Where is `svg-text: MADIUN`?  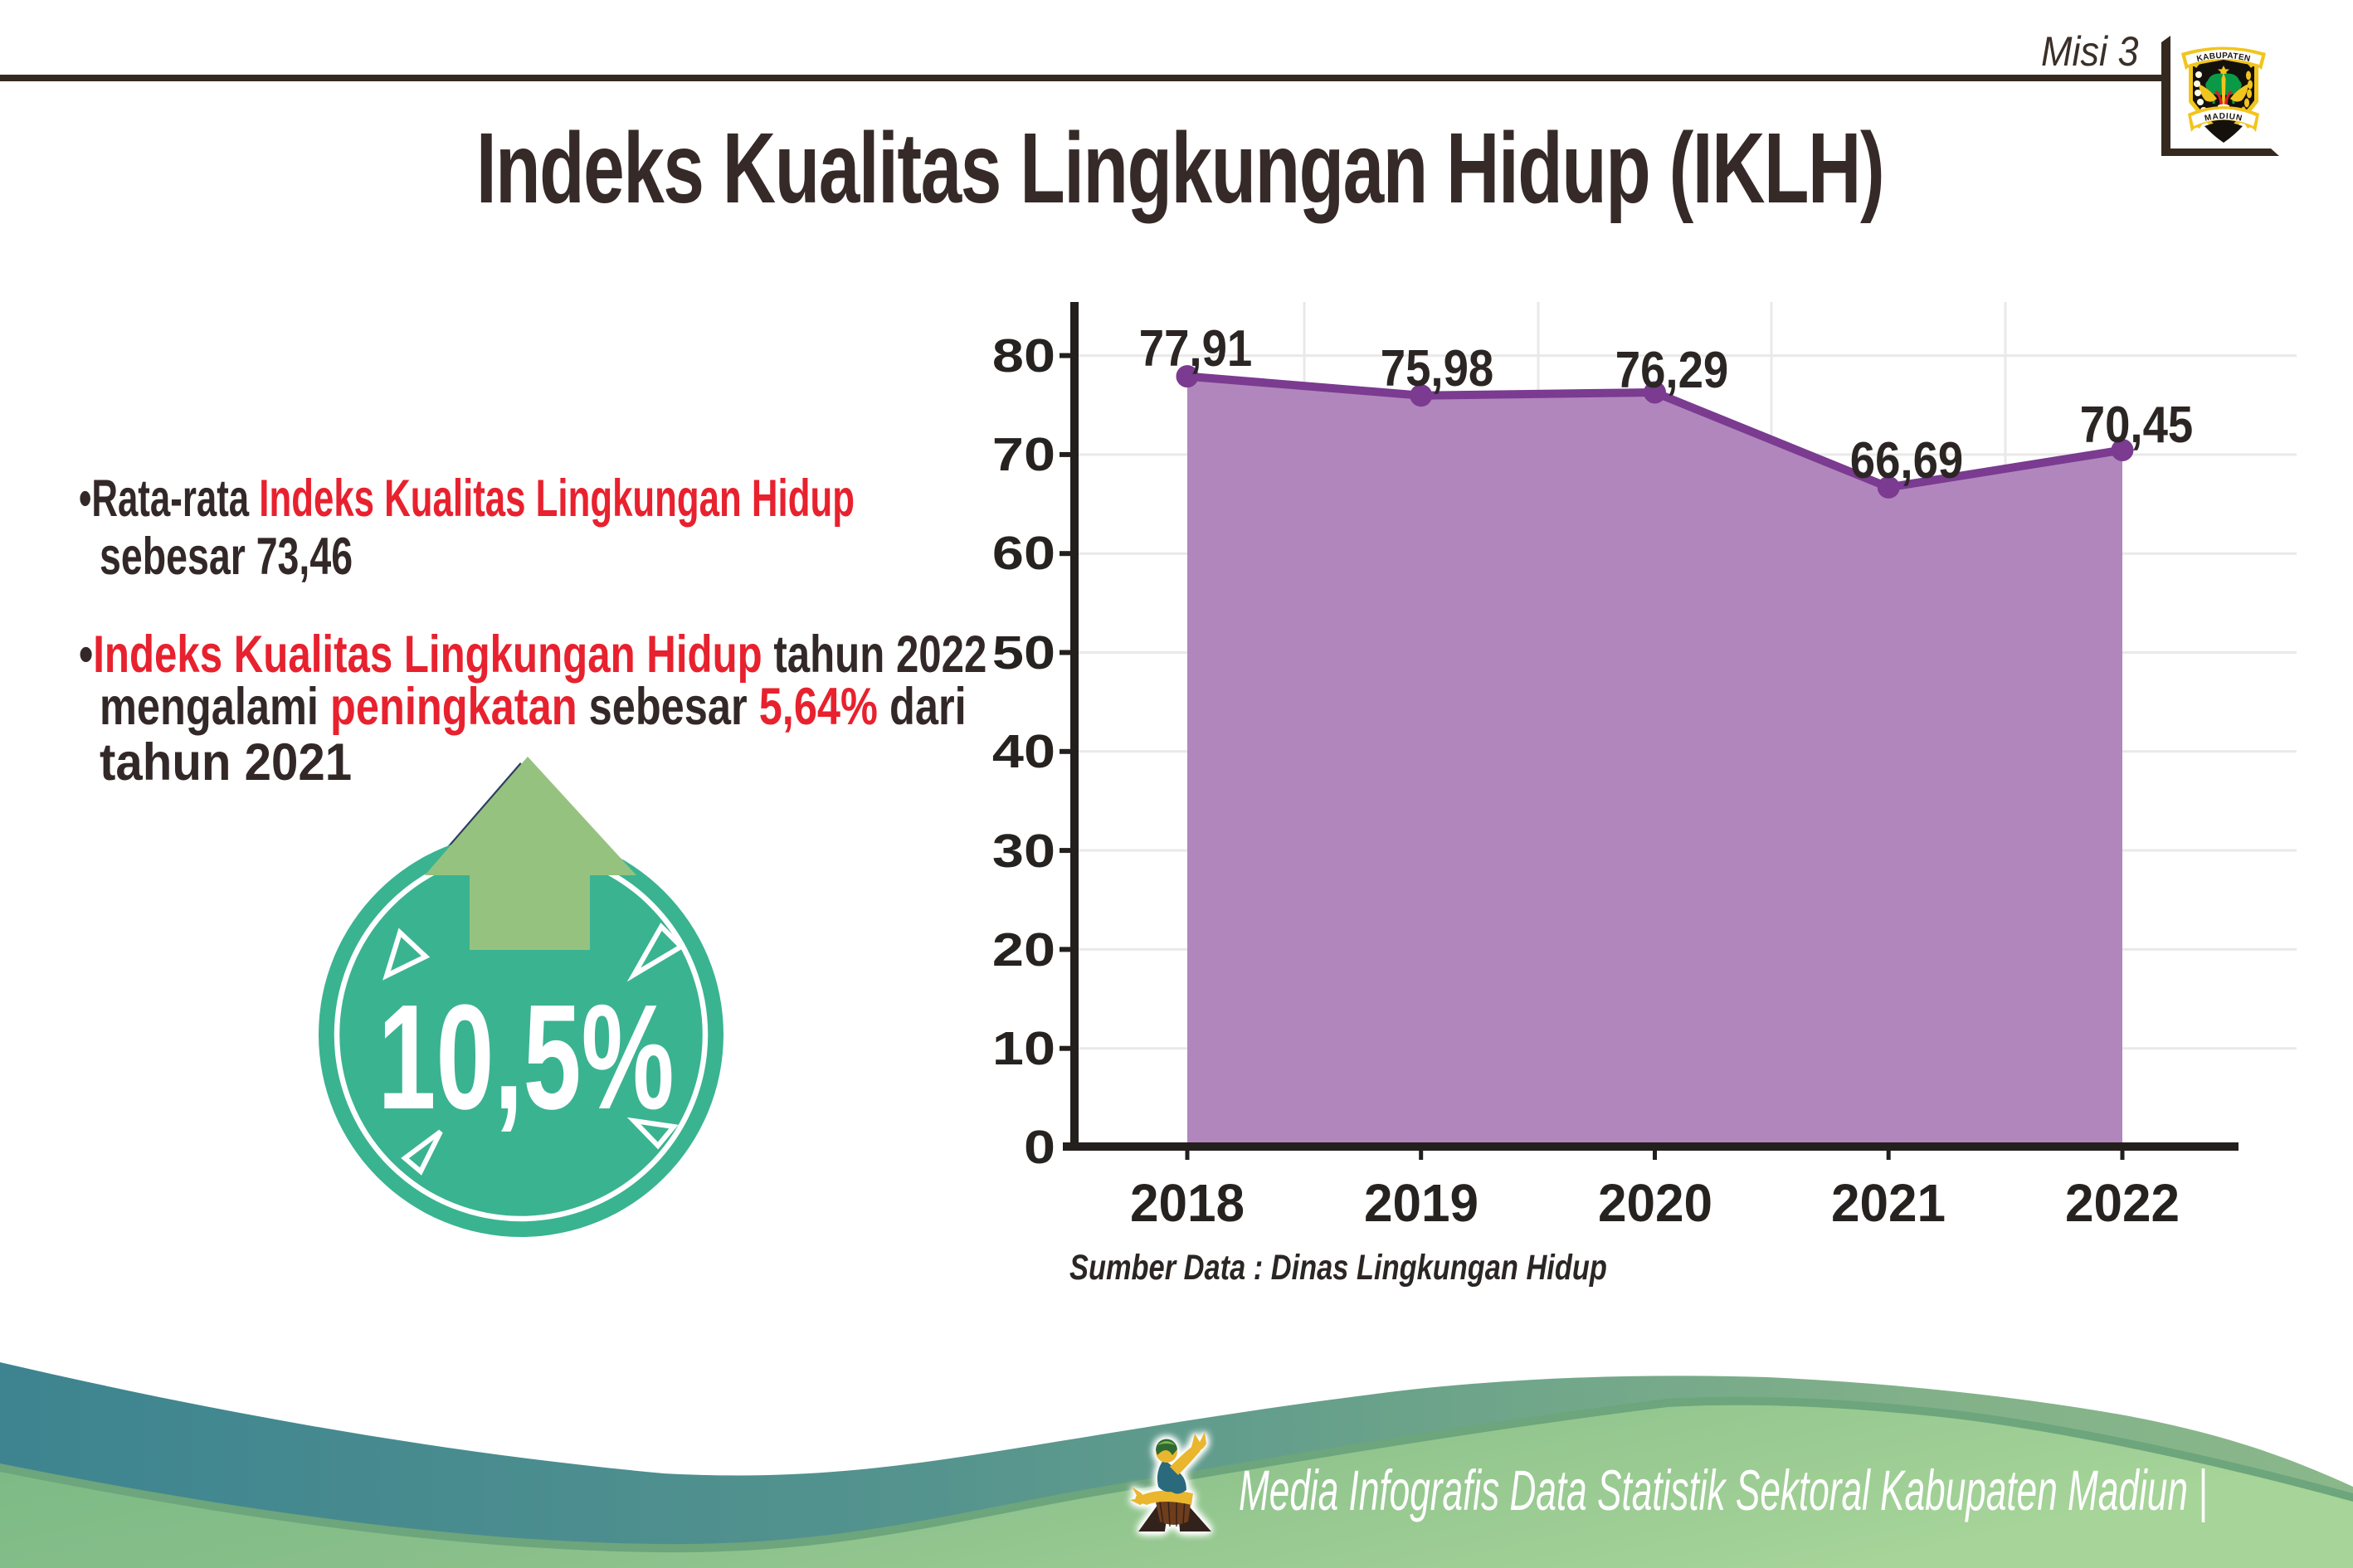 svg-text: MADIUN is located at coordinates (2223, 118).